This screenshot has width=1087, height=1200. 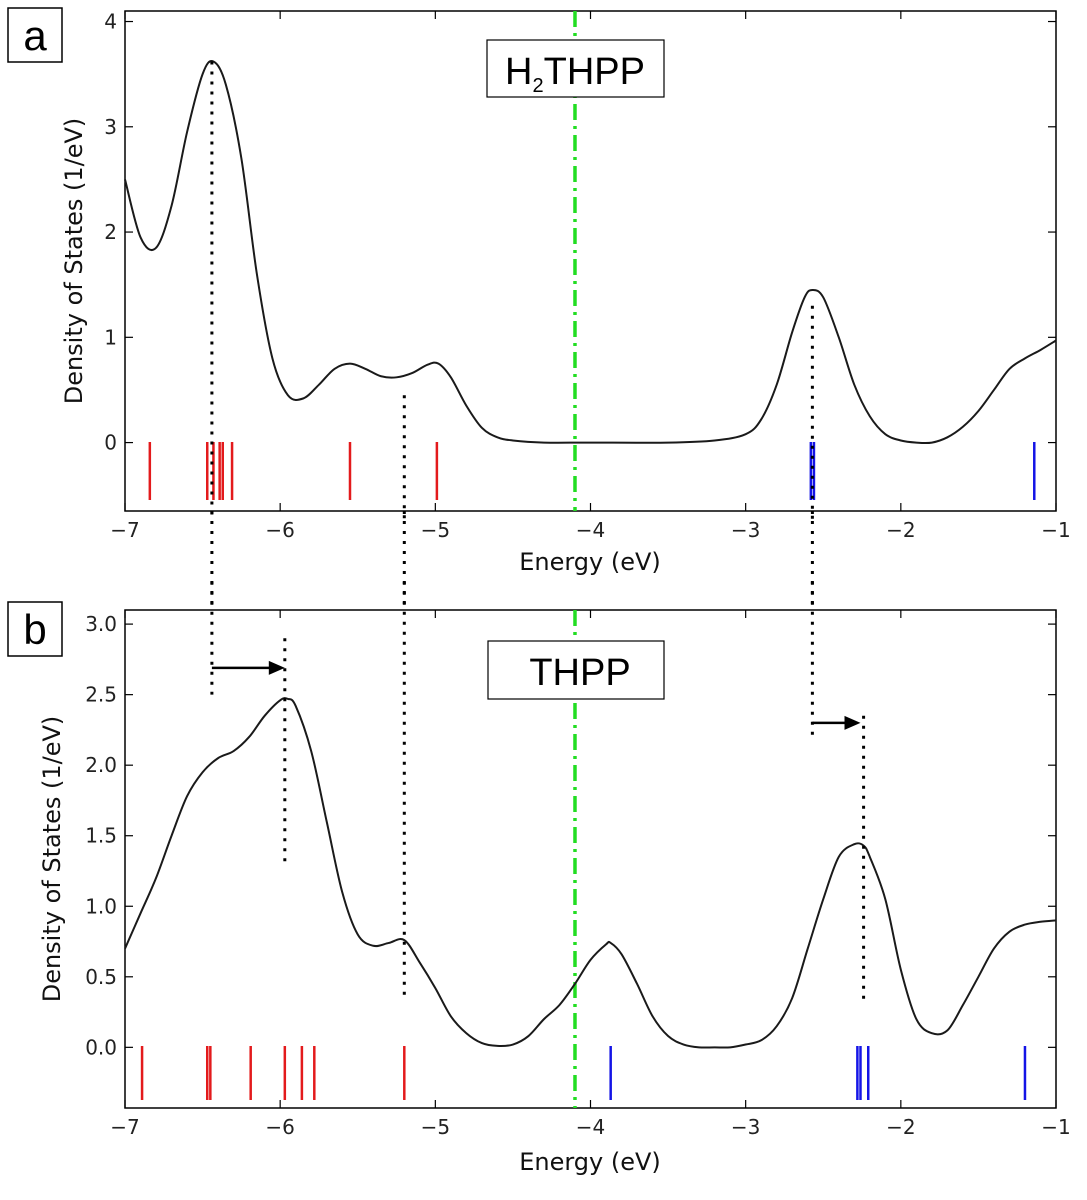 I want to click on panel-a-letter-box, so click(x=35, y=35).